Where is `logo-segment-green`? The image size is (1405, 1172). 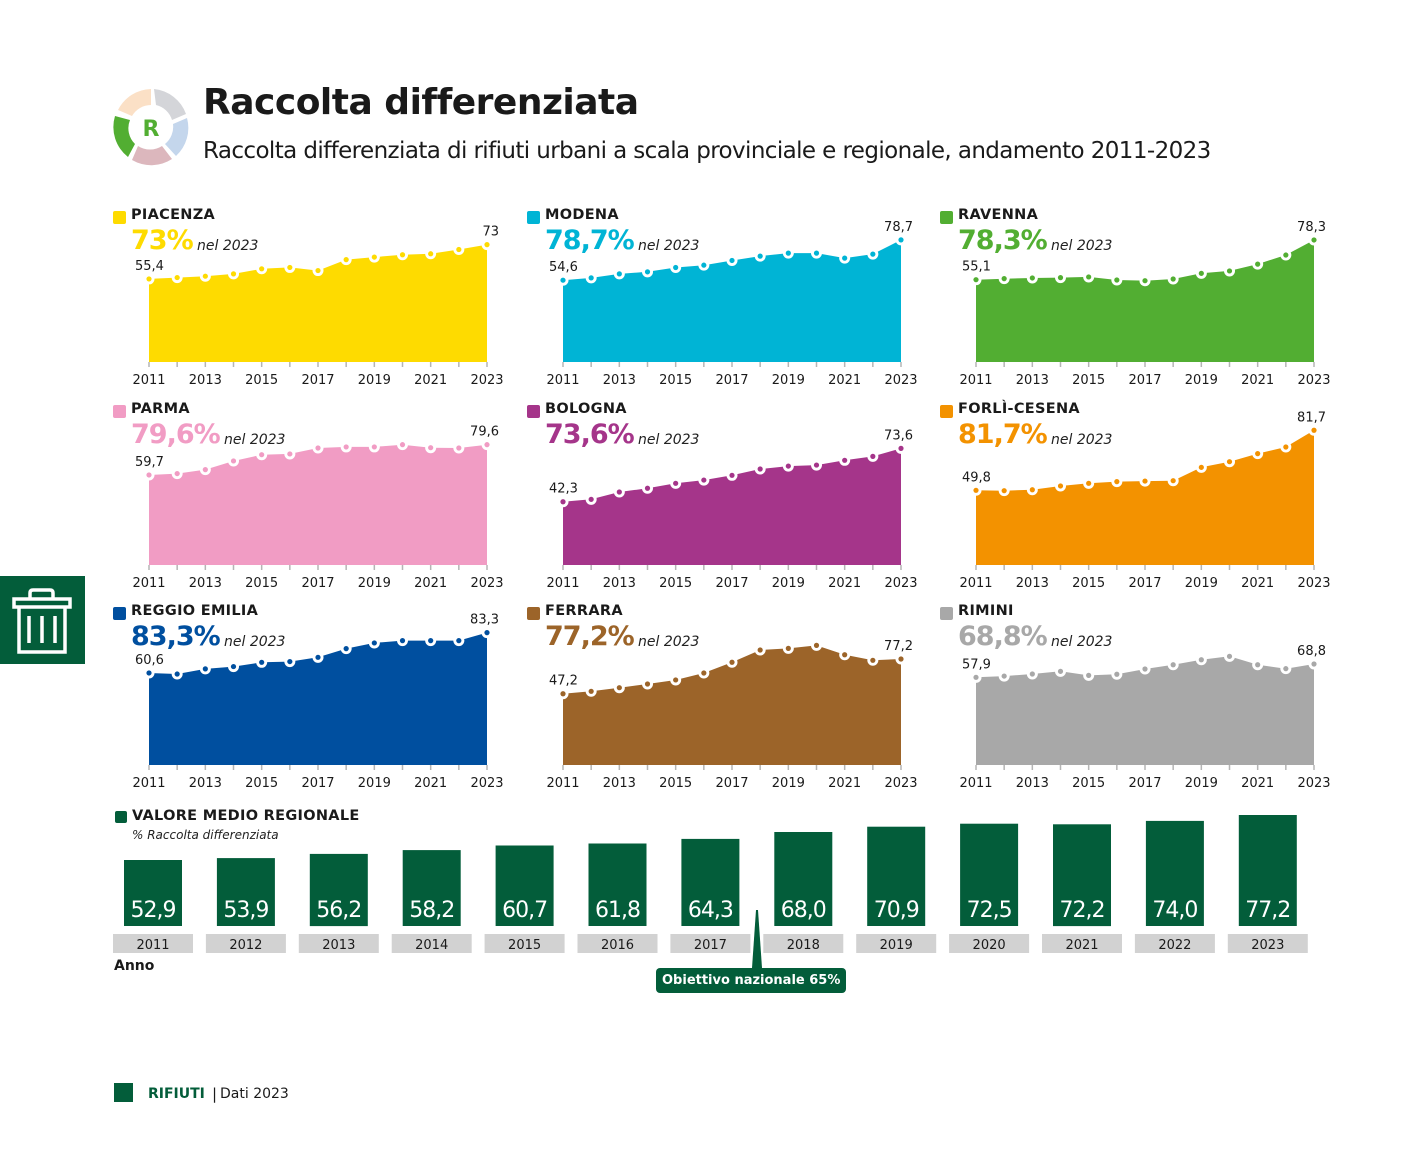 logo-segment-green is located at coordinates (124, 136).